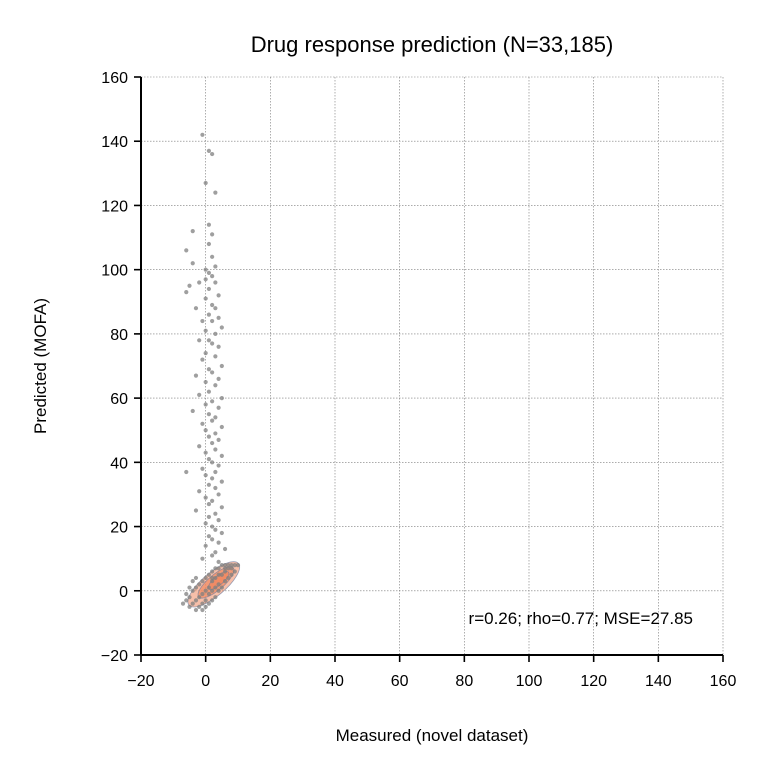 The width and height of the screenshot is (773, 776). Describe the element at coordinates (119, 463) in the screenshot. I see `y-tick-label: 40` at that location.